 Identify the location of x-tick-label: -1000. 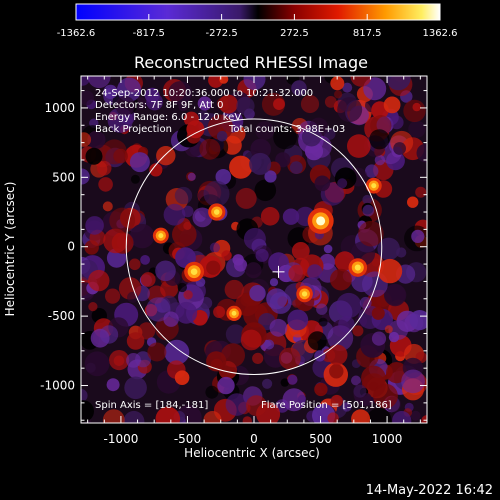
(120, 439).